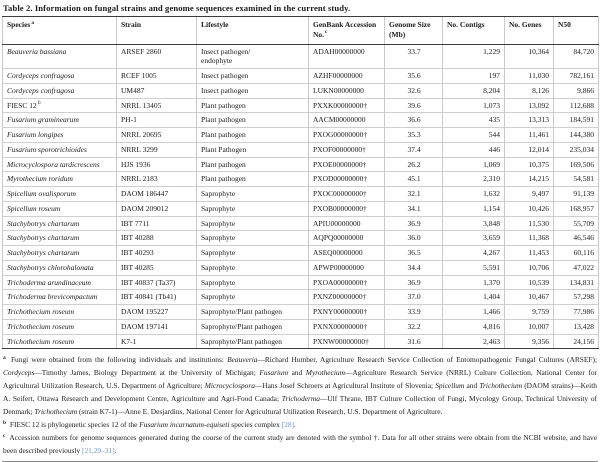 The image size is (600, 462). What do you see at coordinates (156, 342) in the screenshot?
I see `cell-strain: K7-1` at bounding box center [156, 342].